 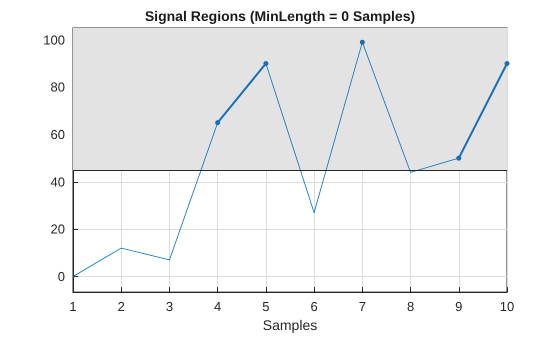 What do you see at coordinates (218, 306) in the screenshot?
I see `x-tick-label: 4` at bounding box center [218, 306].